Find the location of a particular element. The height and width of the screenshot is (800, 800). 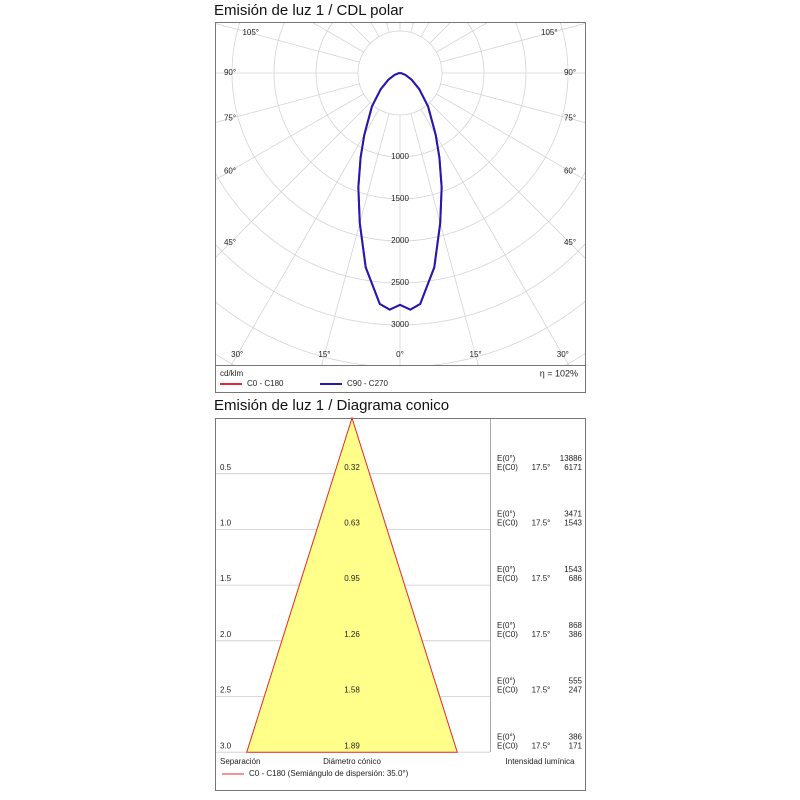

separation: 2.0 is located at coordinates (226, 634).